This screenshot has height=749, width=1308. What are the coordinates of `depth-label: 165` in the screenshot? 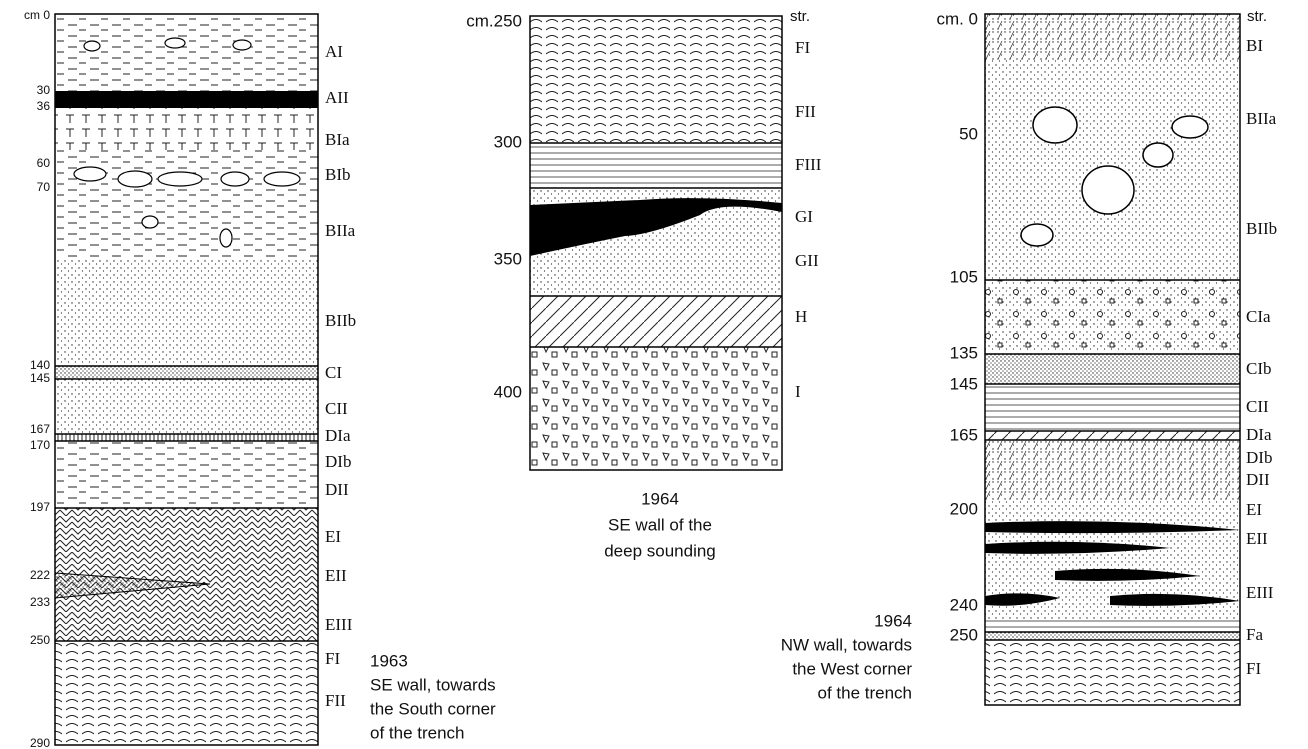 It's located at (964, 434).